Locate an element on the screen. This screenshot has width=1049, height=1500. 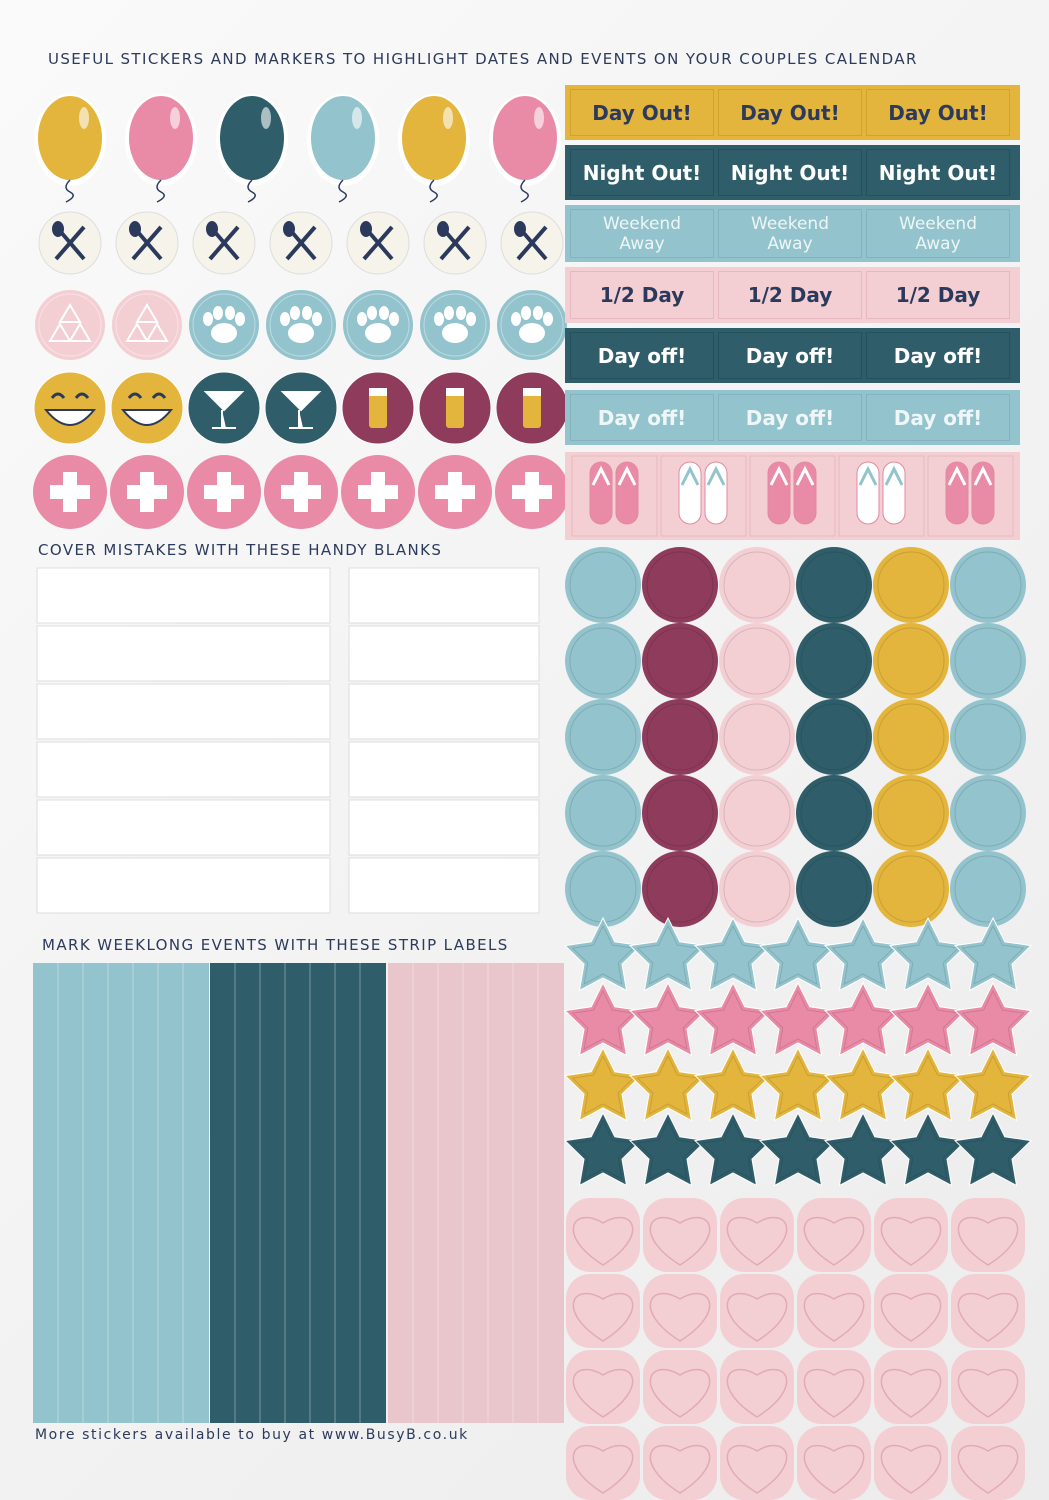
beer is located at coordinates (455, 408).